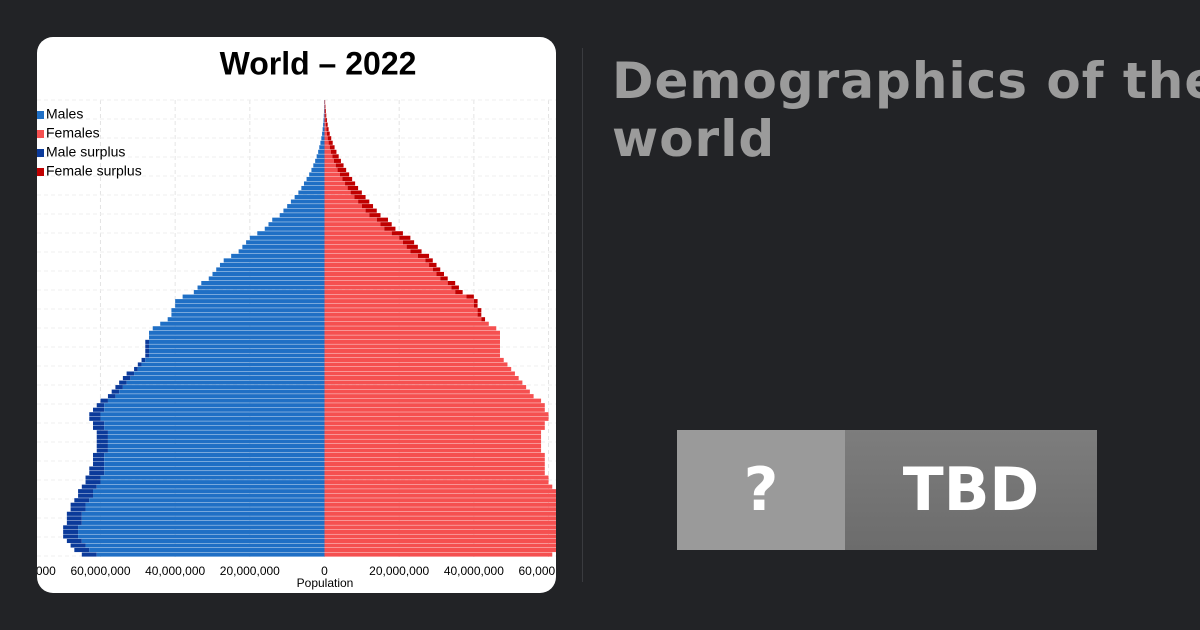 Image resolution: width=1200 pixels, height=630 pixels. Describe the element at coordinates (73, 133) in the screenshot. I see `legend-label: Females` at that location.